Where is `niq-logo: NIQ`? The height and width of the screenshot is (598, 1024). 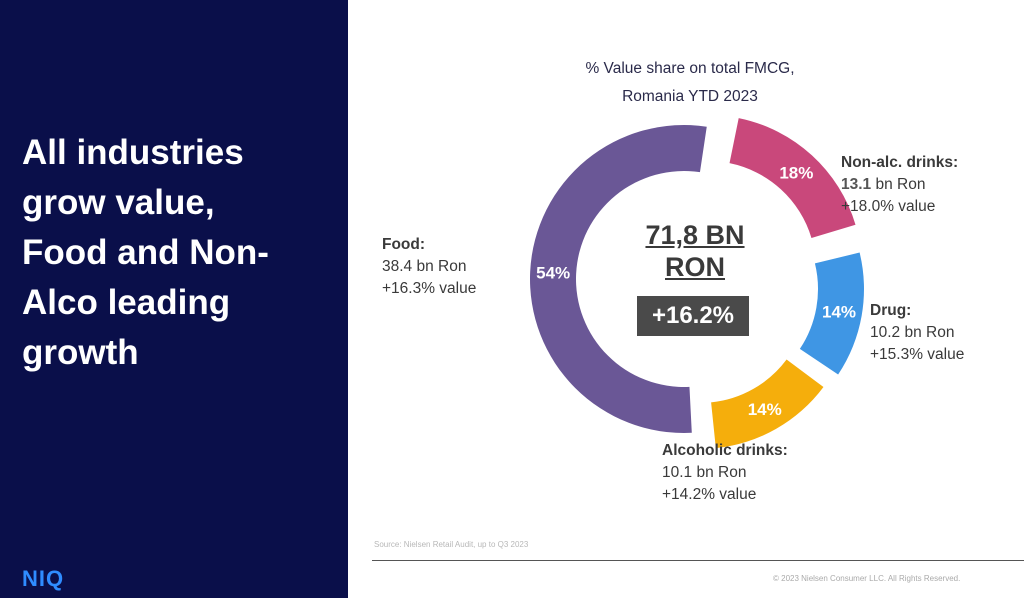
niq-logo: NIQ is located at coordinates (43, 578).